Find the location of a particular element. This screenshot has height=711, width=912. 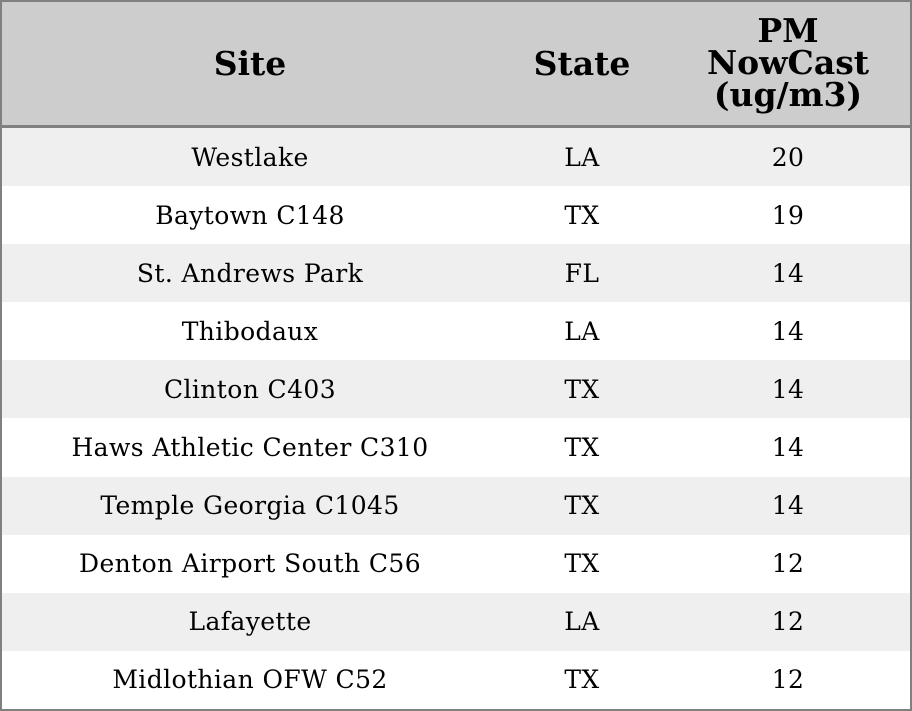

cell-site: Haws Athletic Center C310 is located at coordinates (250, 448).